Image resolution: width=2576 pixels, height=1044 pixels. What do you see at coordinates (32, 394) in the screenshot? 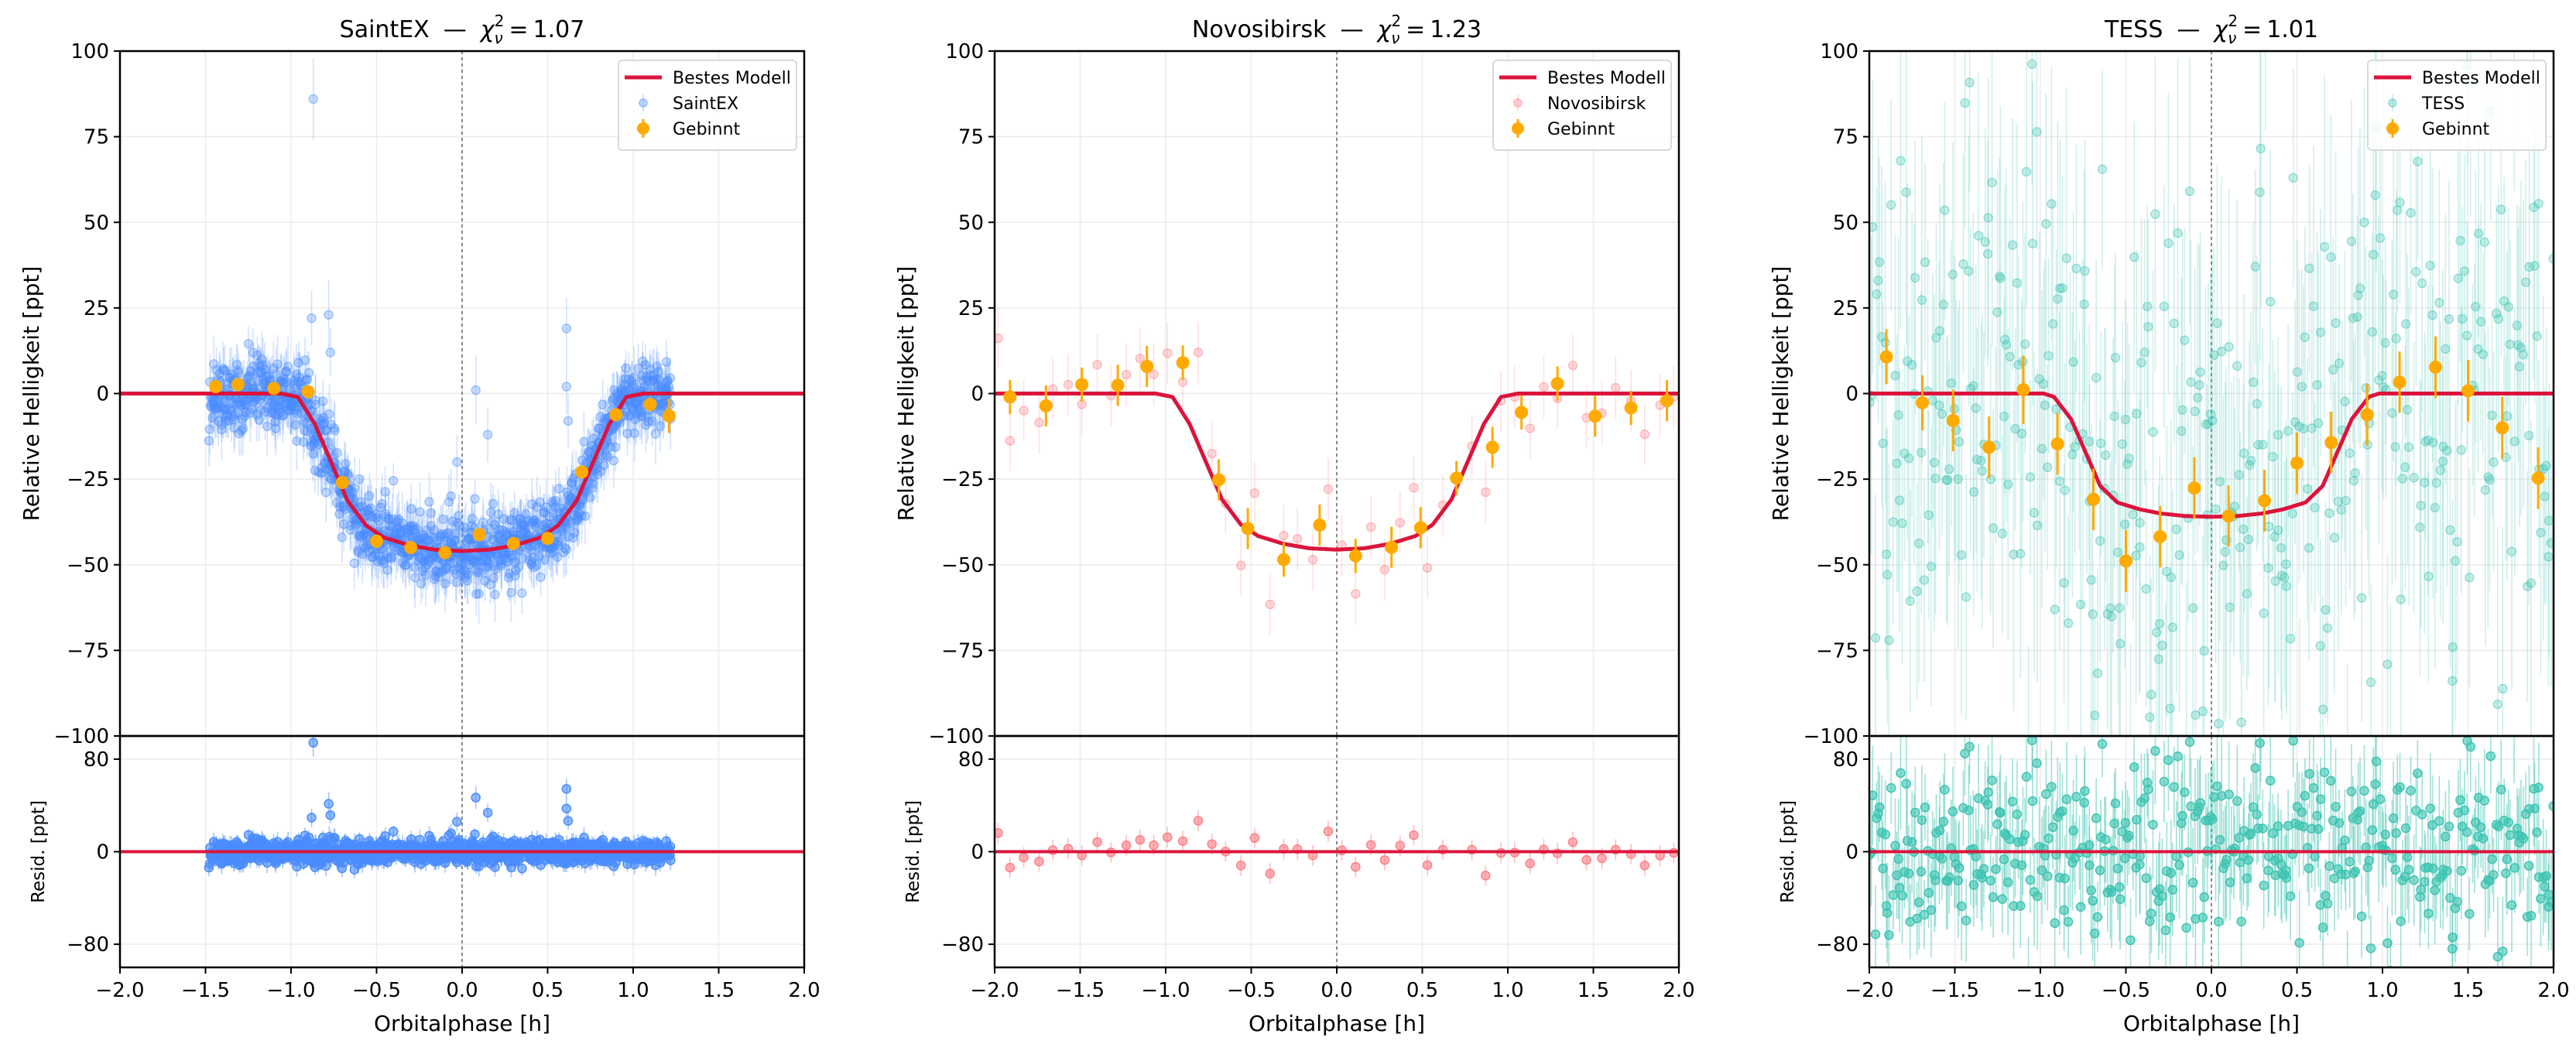
I see `y-axis-label: Relative Helligkeit [ppt]` at bounding box center [32, 394].